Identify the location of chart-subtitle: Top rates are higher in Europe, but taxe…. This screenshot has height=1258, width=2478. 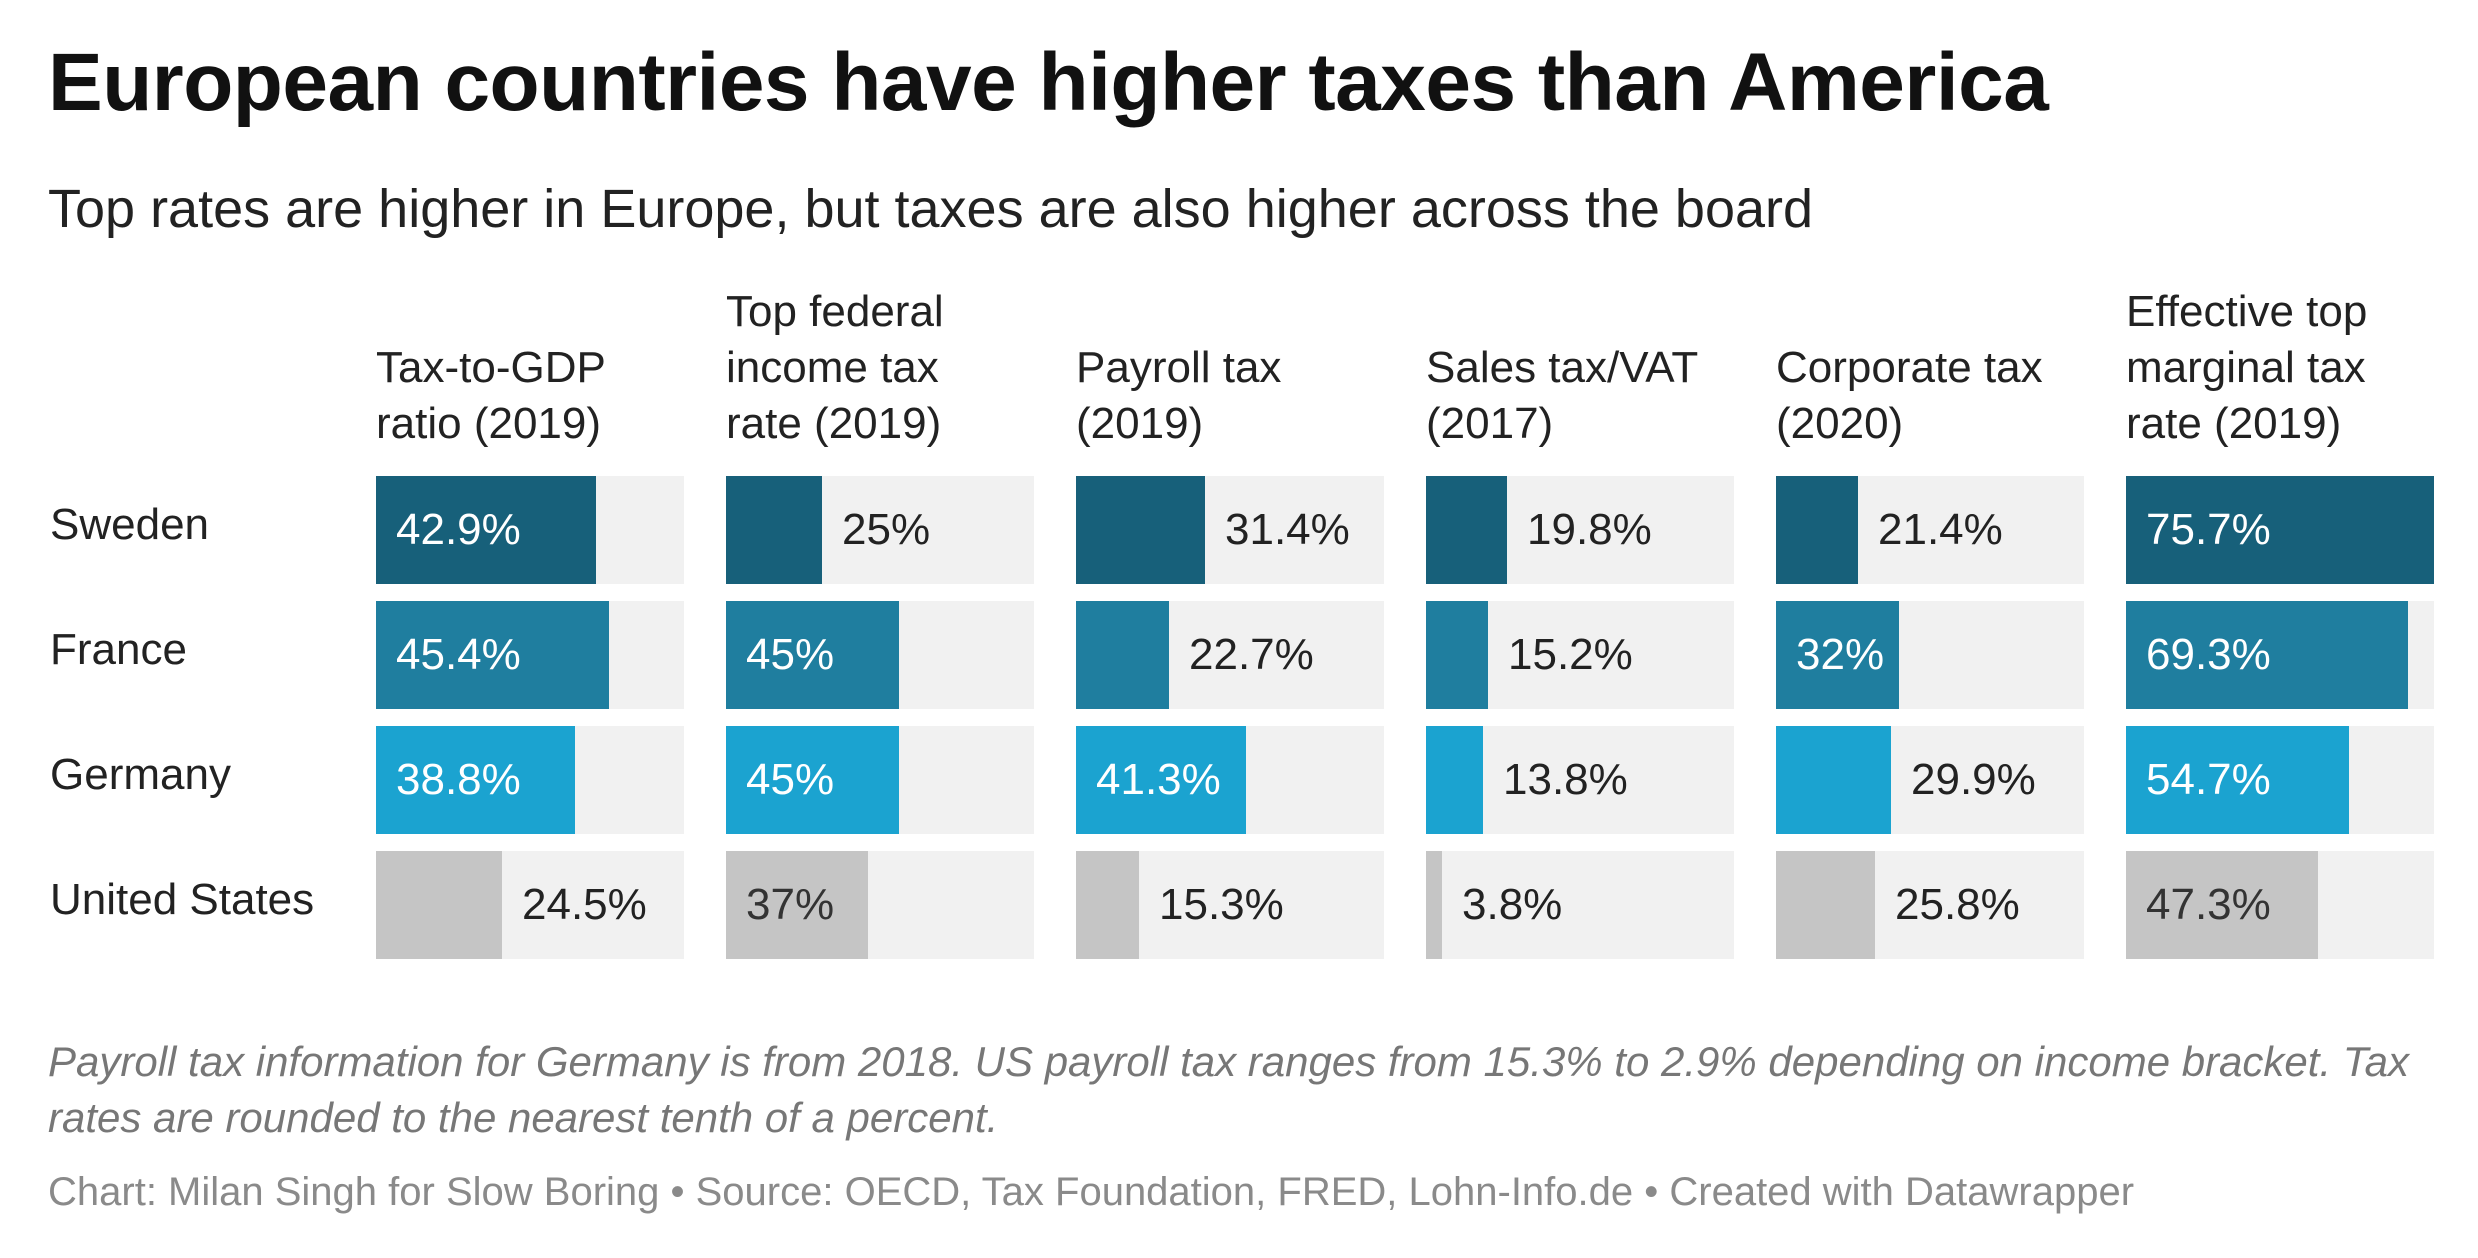
(931, 209).